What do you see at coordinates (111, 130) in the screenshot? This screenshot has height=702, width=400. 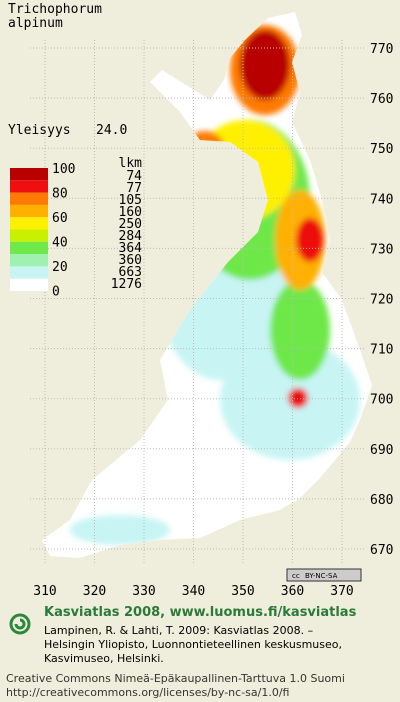 I see `frequency-value: 24.0` at bounding box center [111, 130].